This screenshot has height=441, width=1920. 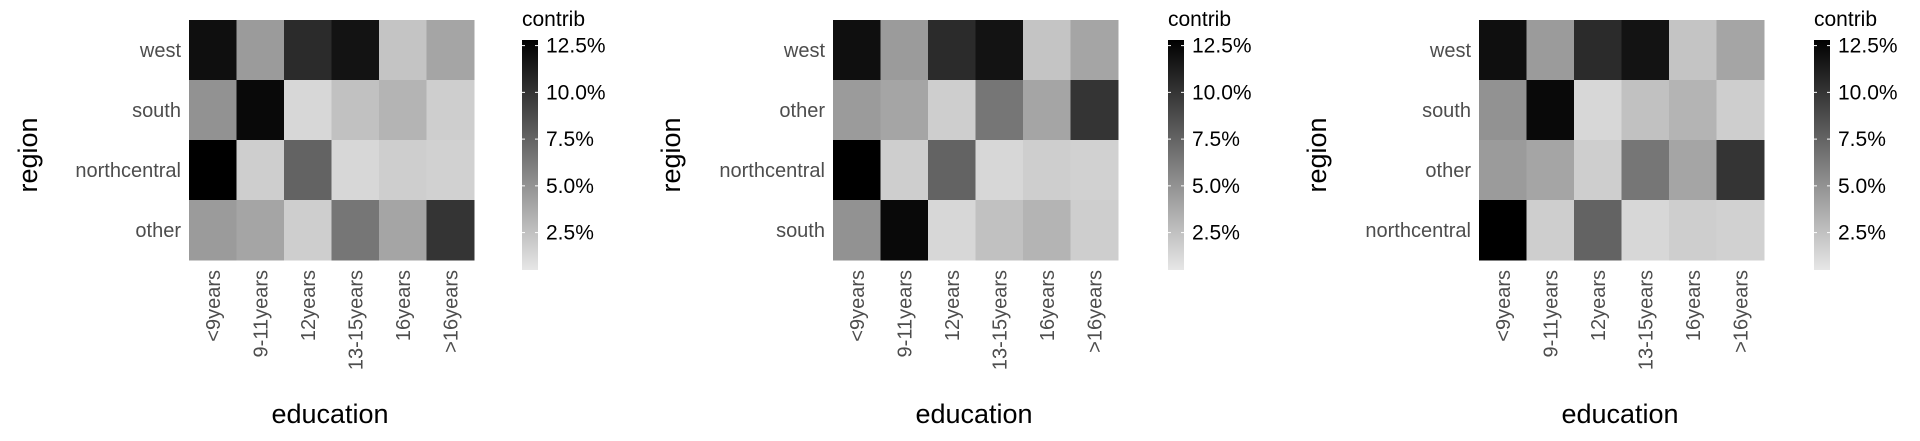 I want to click on y-tick-labels: west south other northcentral, so click(x=1418, y=141).